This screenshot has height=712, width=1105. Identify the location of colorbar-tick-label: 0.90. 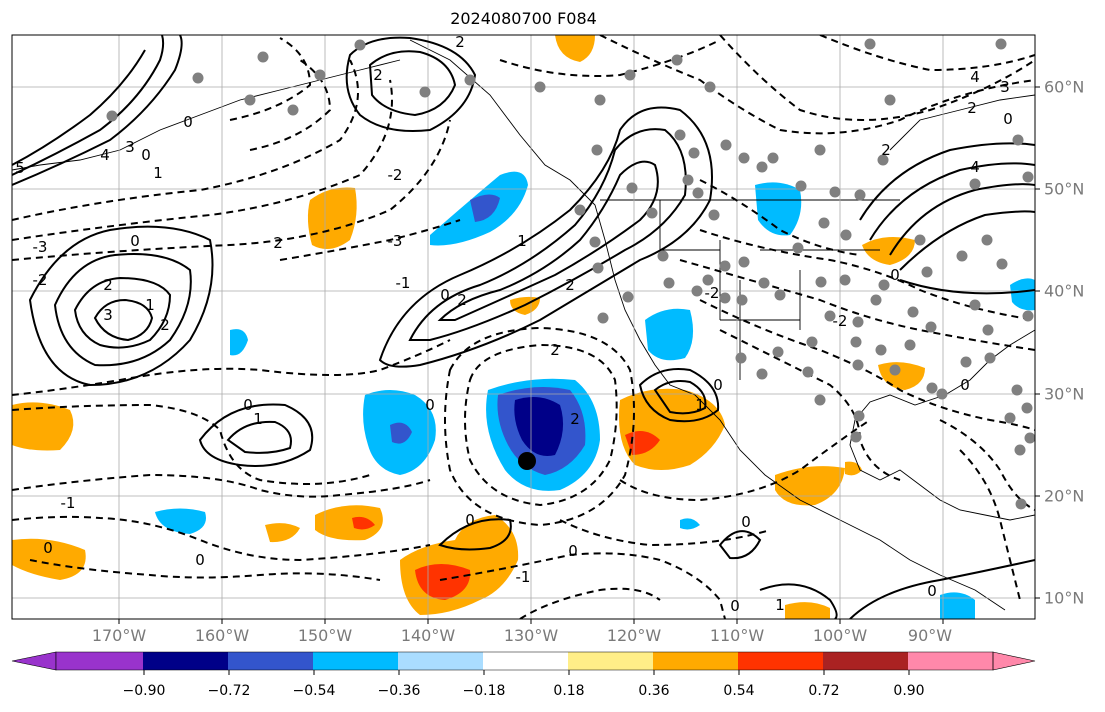
(909, 691).